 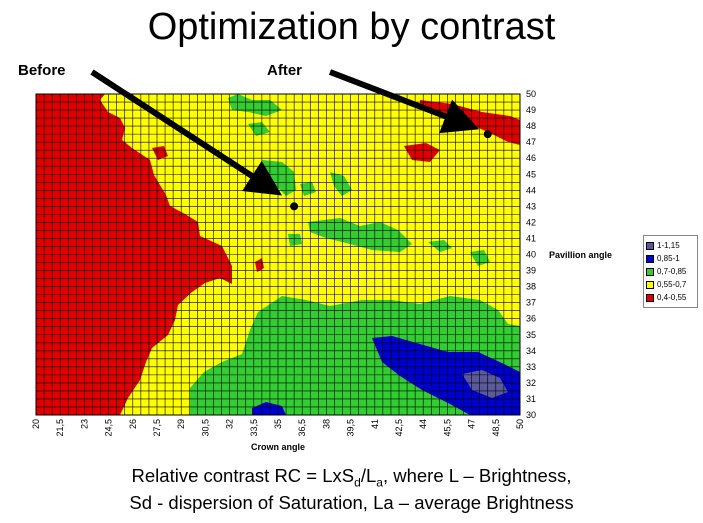 What do you see at coordinates (531, 287) in the screenshot?
I see `y-tick-label: 38` at bounding box center [531, 287].